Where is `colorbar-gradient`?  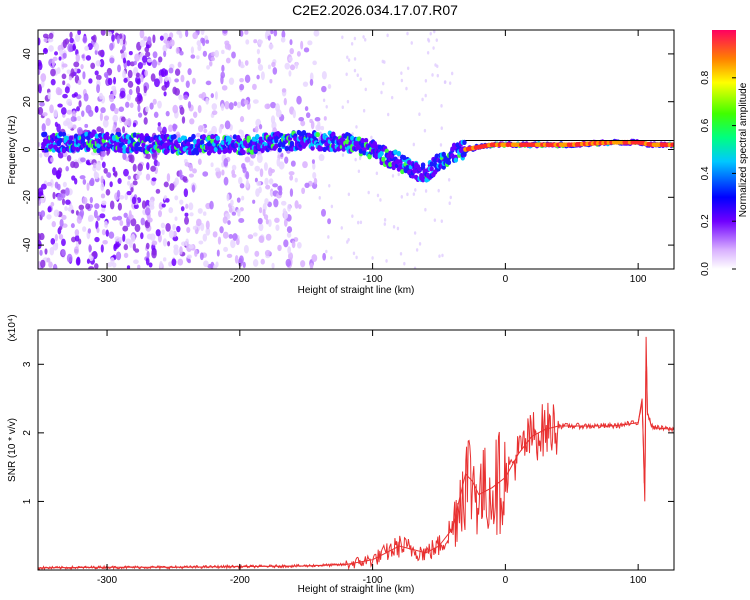 colorbar-gradient is located at coordinates (724, 149).